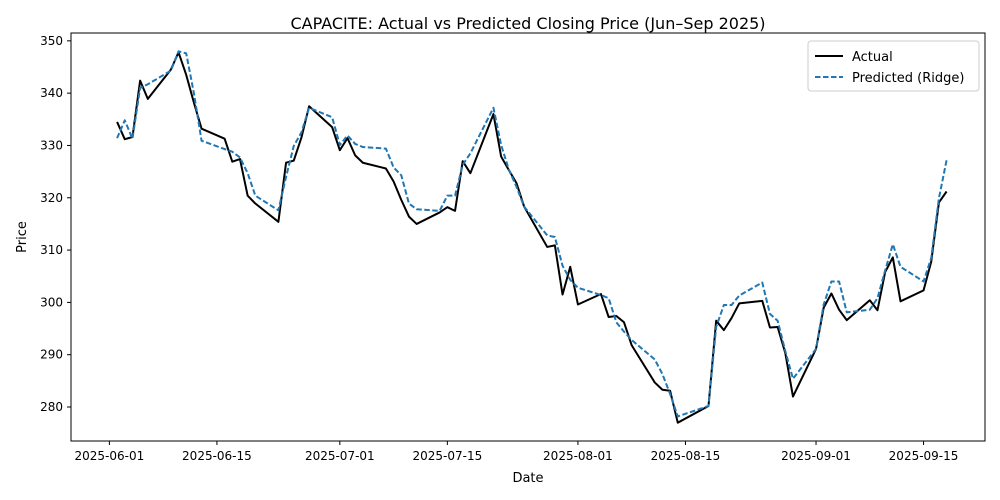  Describe the element at coordinates (51, 302) in the screenshot. I see `y-tick-label: 300` at that location.